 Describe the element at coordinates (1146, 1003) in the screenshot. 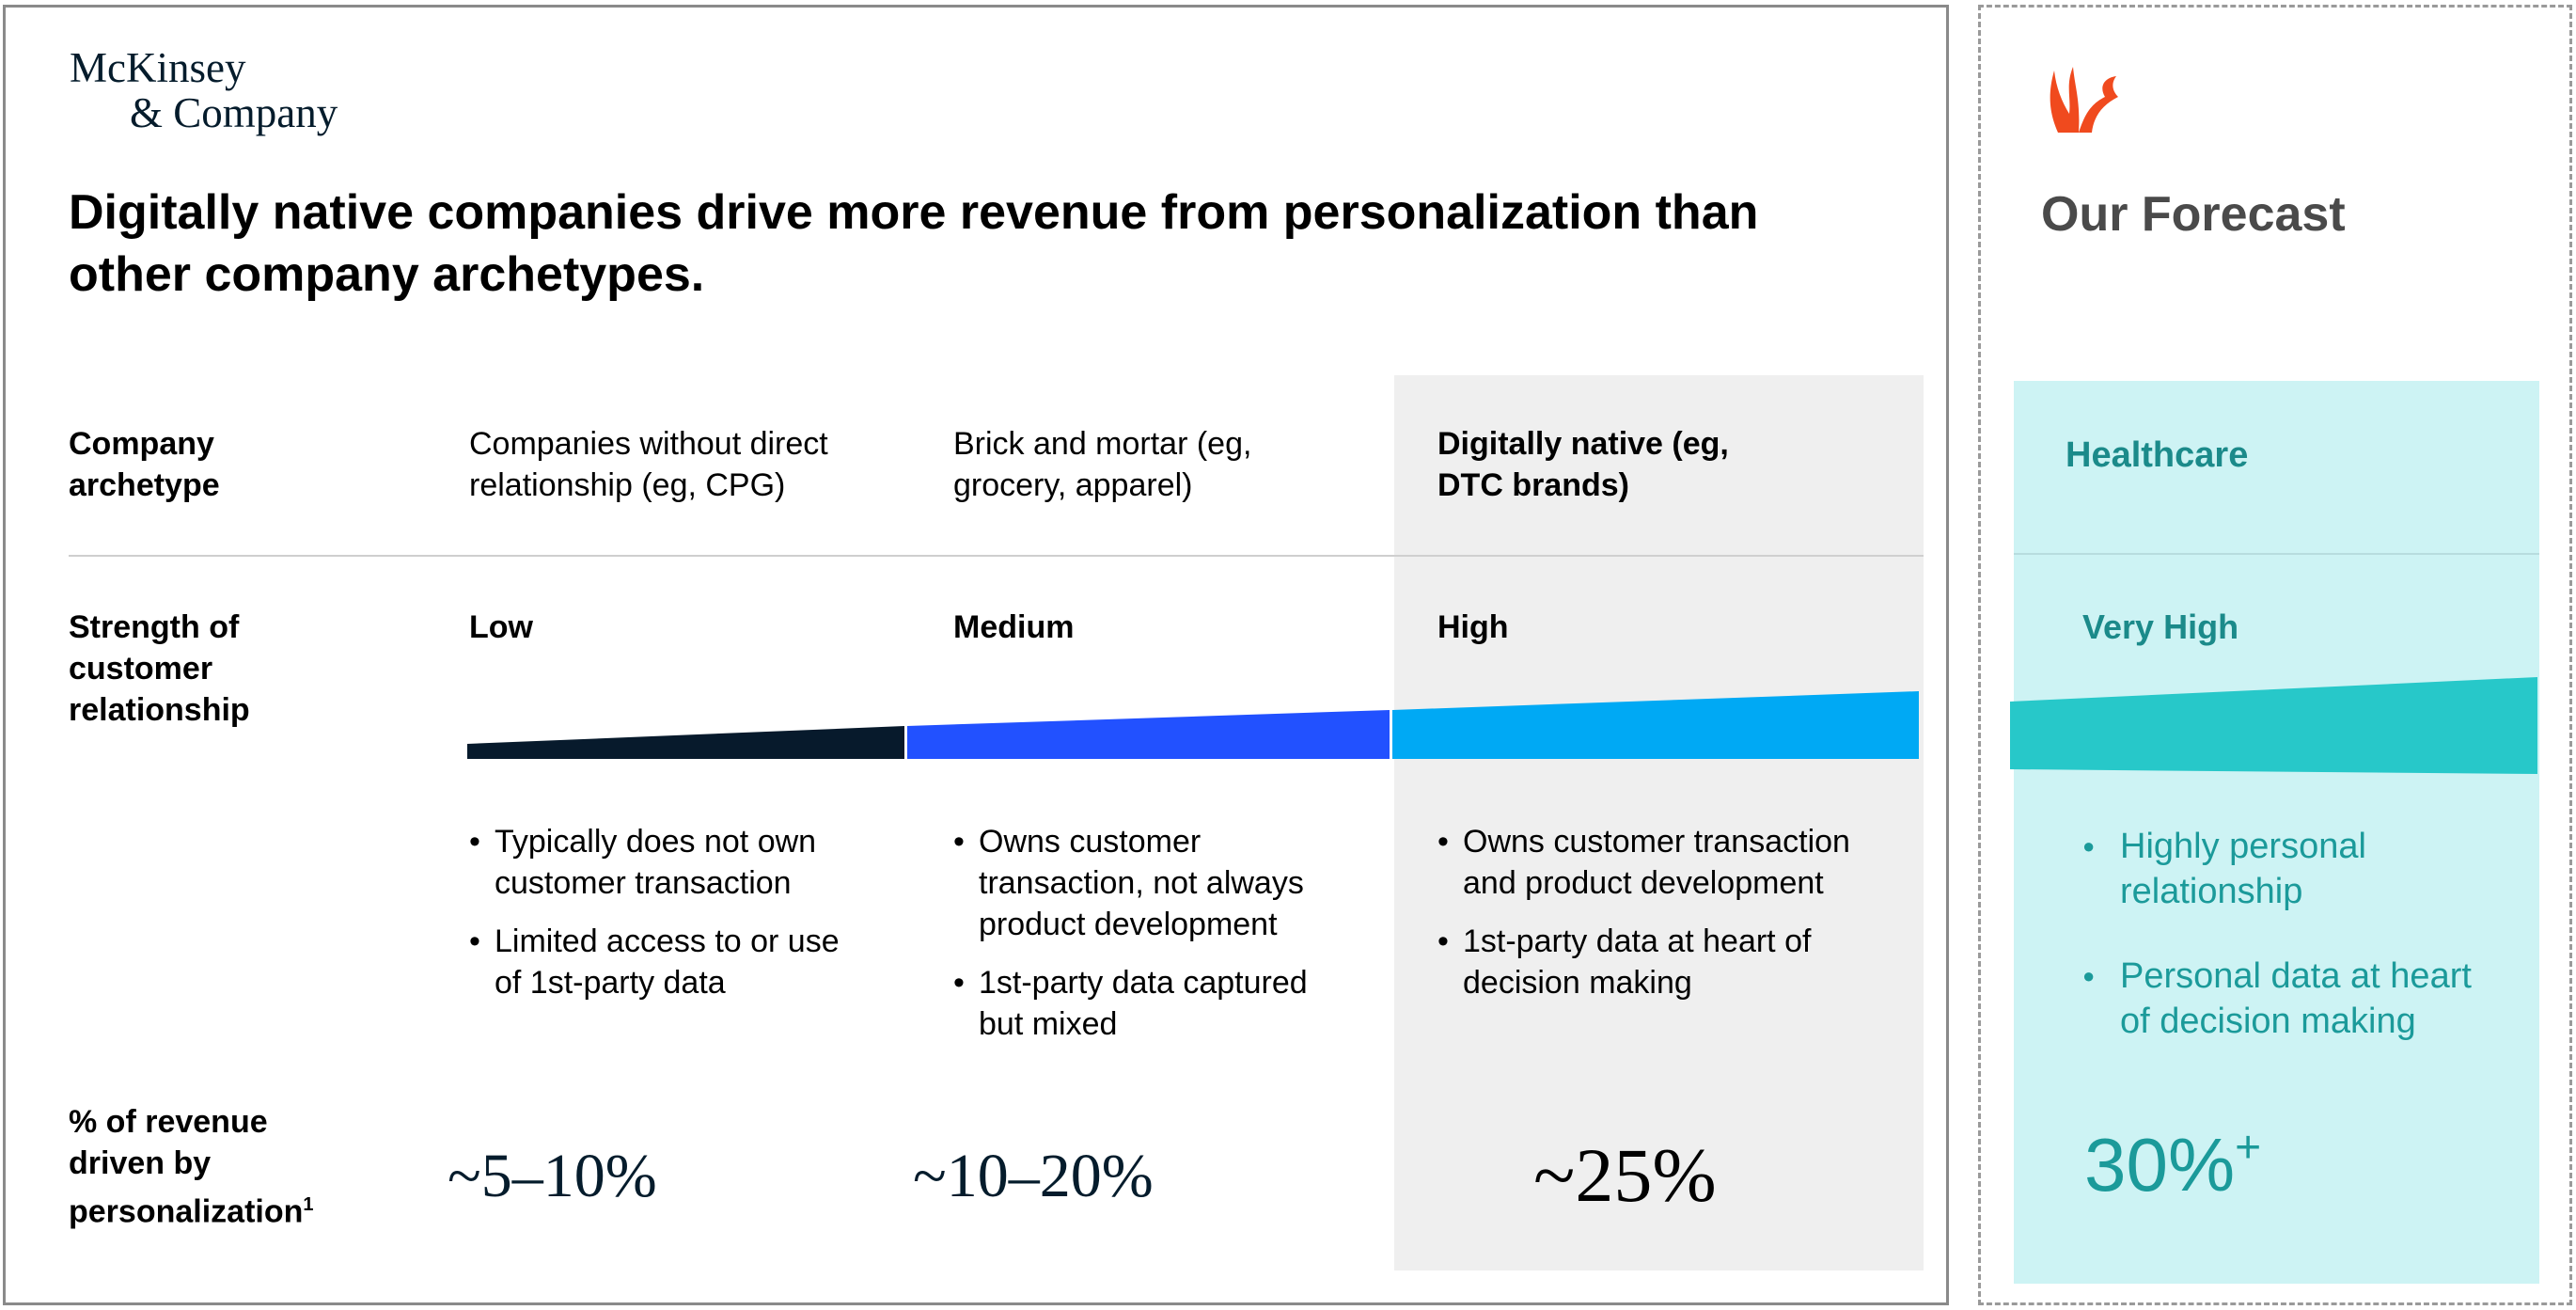

I see `list-item: 1st-party data captured but mixed` at that location.